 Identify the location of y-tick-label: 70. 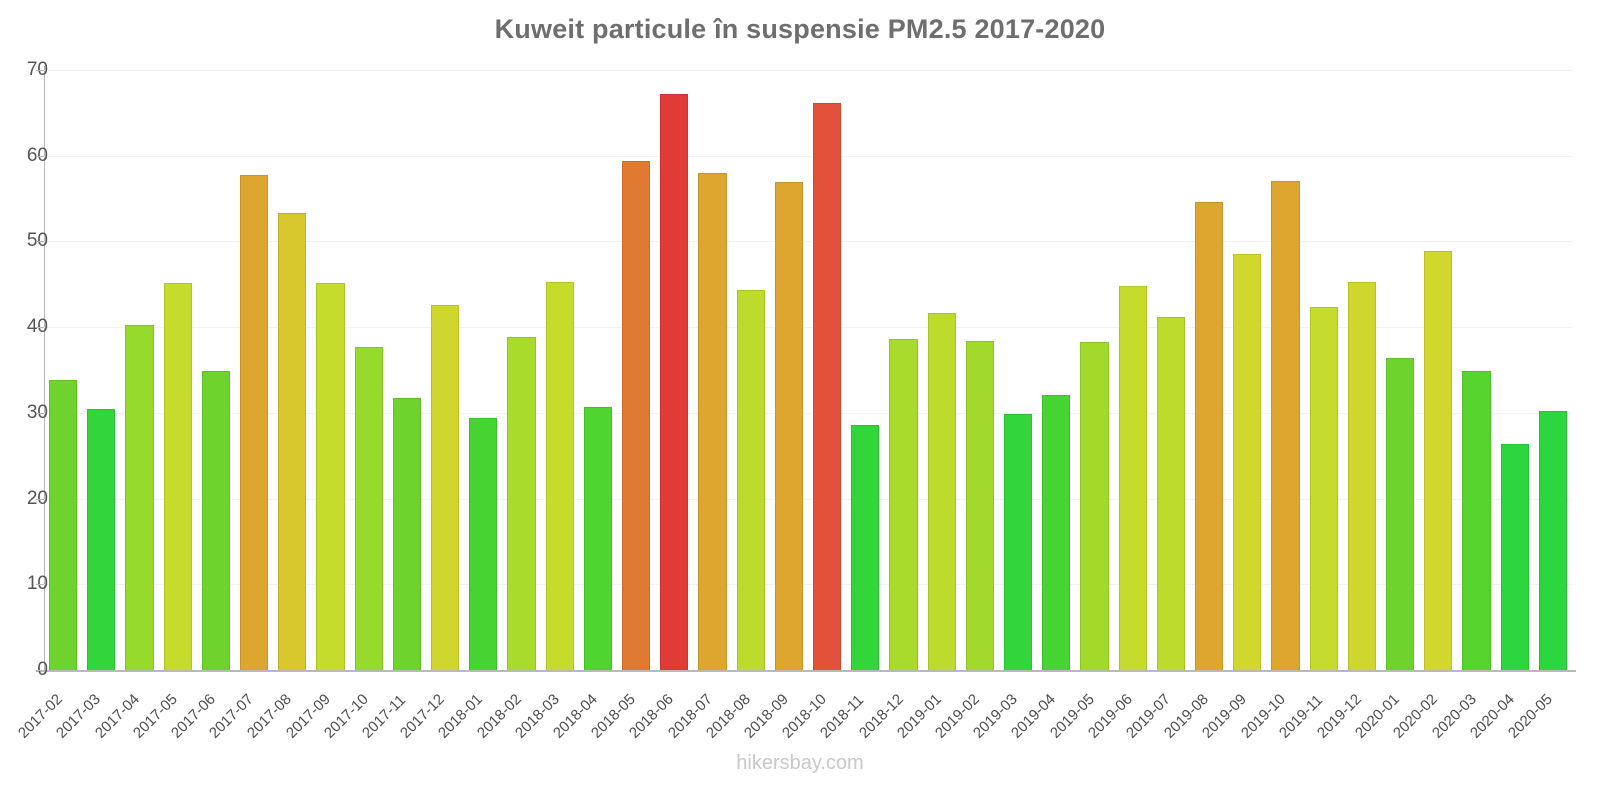
(37, 69).